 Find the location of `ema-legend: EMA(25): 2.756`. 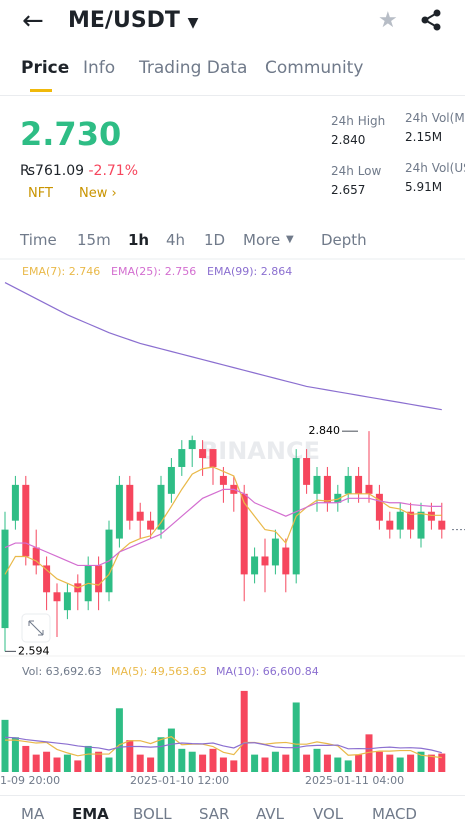

ema-legend: EMA(25): 2.756 is located at coordinates (153, 271).